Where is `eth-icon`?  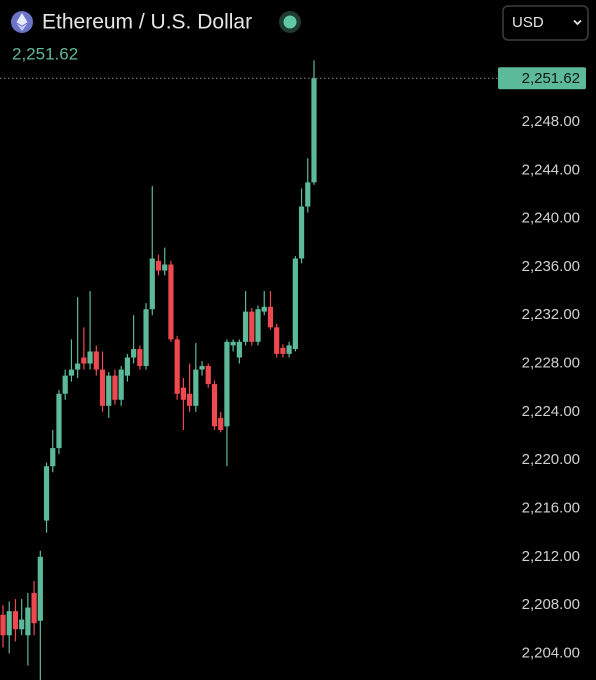 eth-icon is located at coordinates (22, 22).